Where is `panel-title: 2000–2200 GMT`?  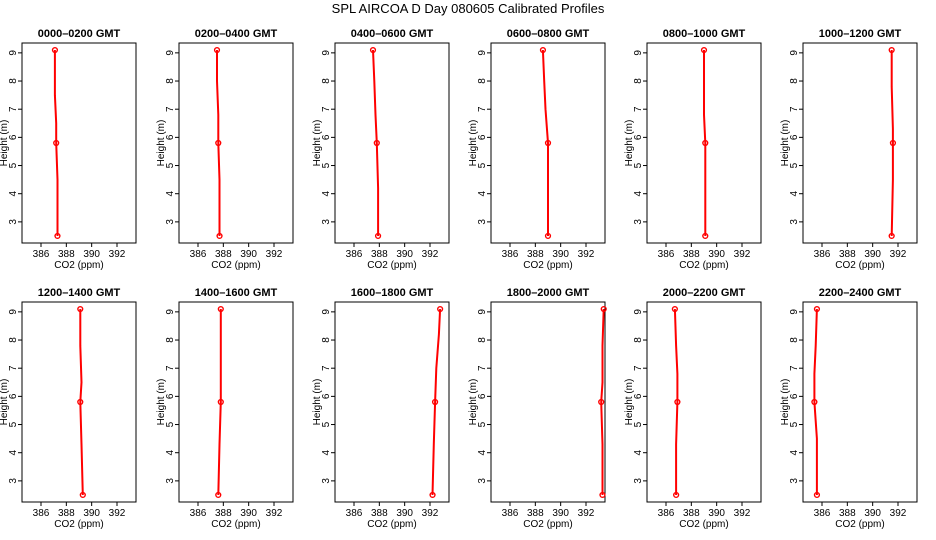 panel-title: 2000–2200 GMT is located at coordinates (704, 293).